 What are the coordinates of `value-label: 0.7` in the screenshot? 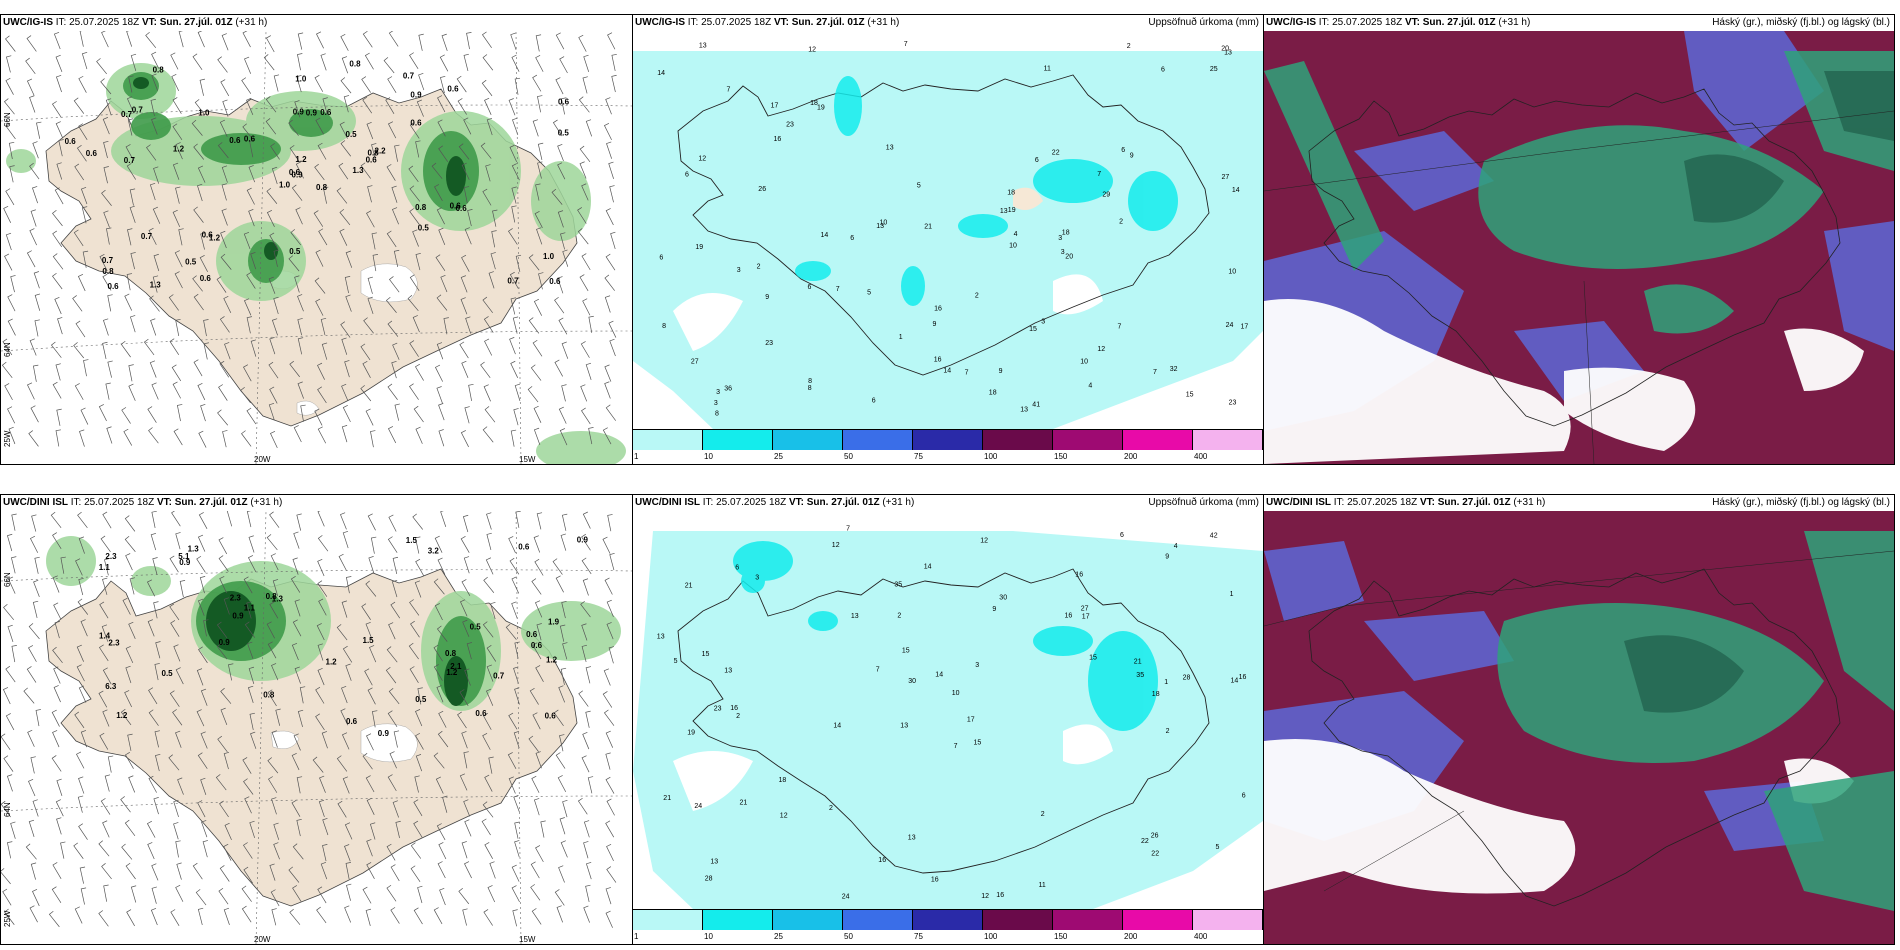 It's located at (513, 281).